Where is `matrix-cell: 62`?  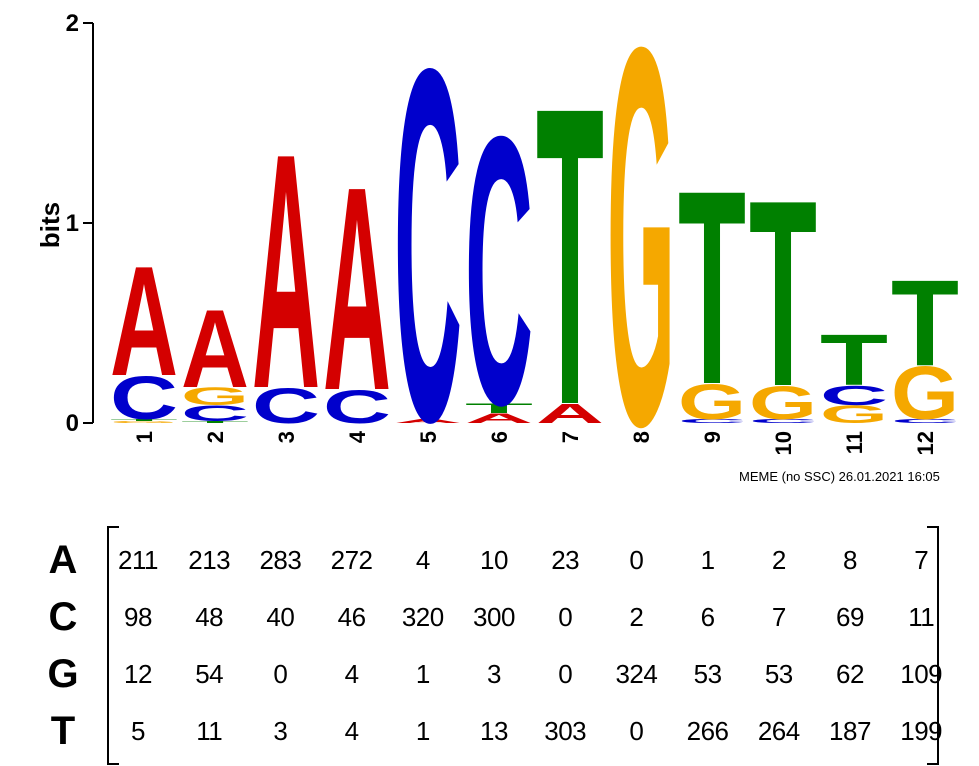 matrix-cell: 62 is located at coordinates (850, 674).